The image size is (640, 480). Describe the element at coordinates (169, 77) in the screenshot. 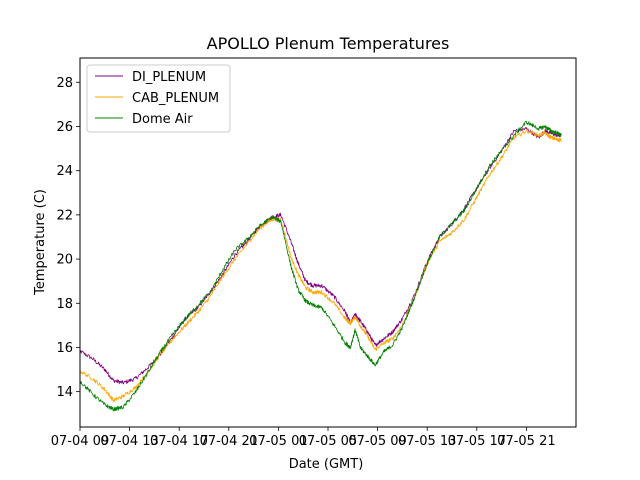

I see `legend-label-di-plenum: DI_PLENUM` at that location.